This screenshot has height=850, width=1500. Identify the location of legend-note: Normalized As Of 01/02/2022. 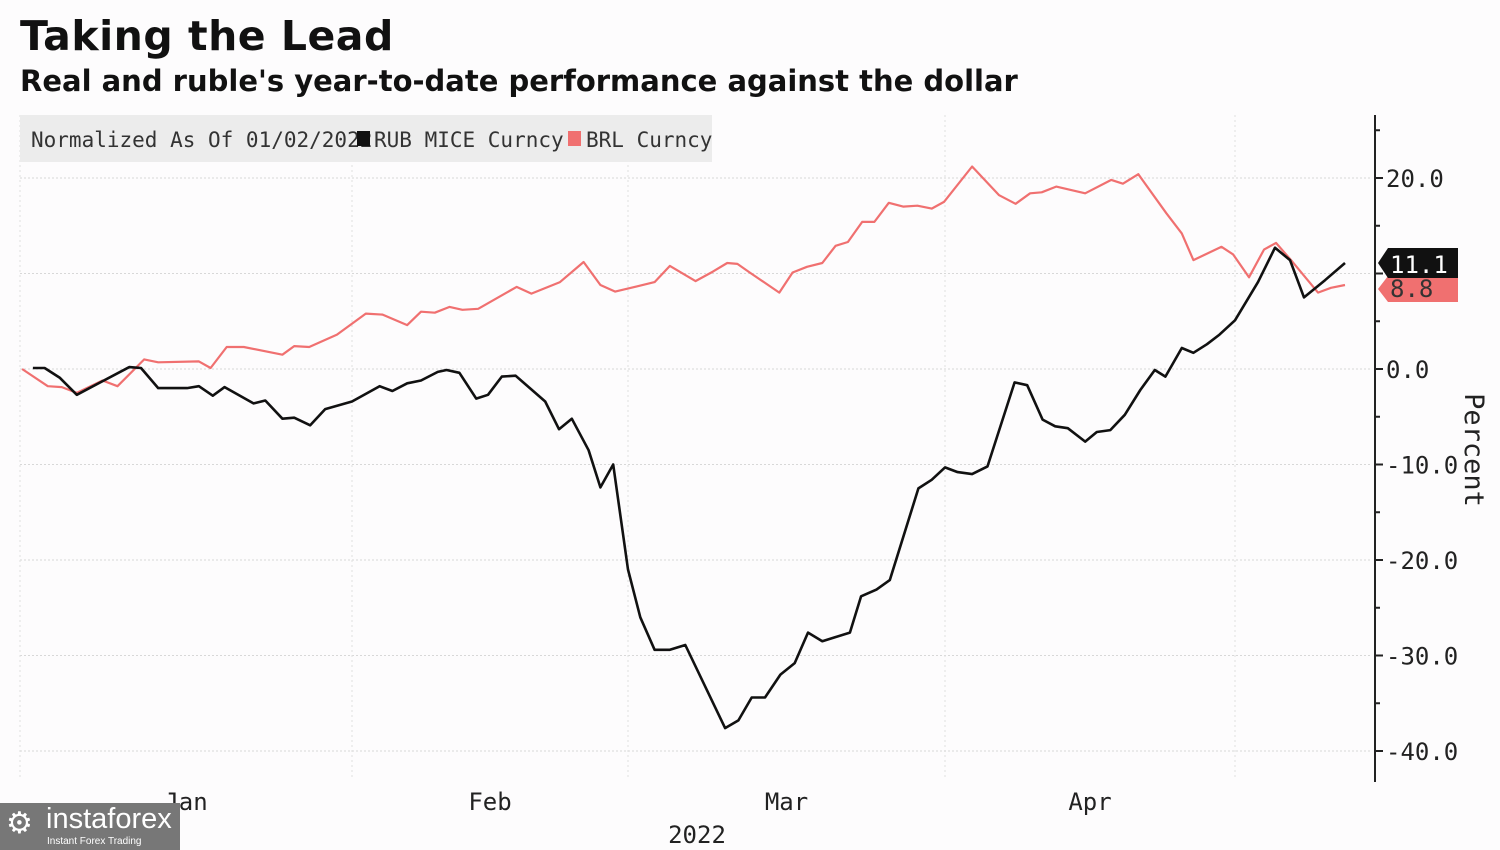
(201, 140).